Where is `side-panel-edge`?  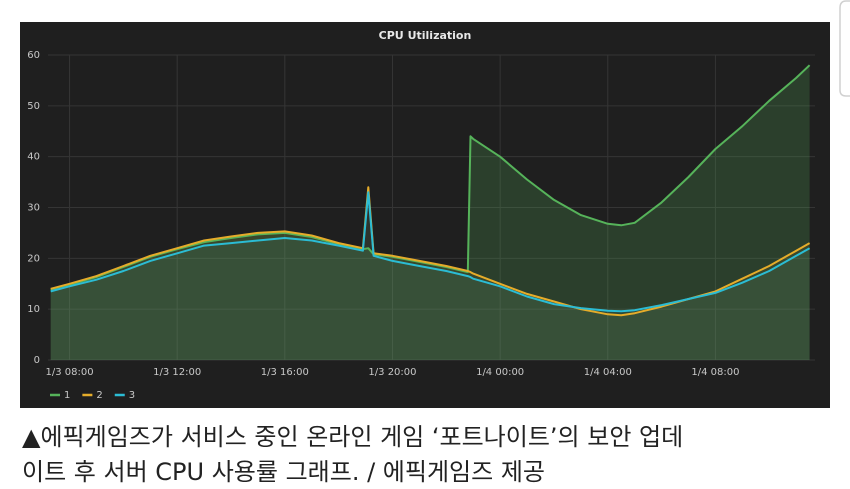
side-panel-edge is located at coordinates (844, 48).